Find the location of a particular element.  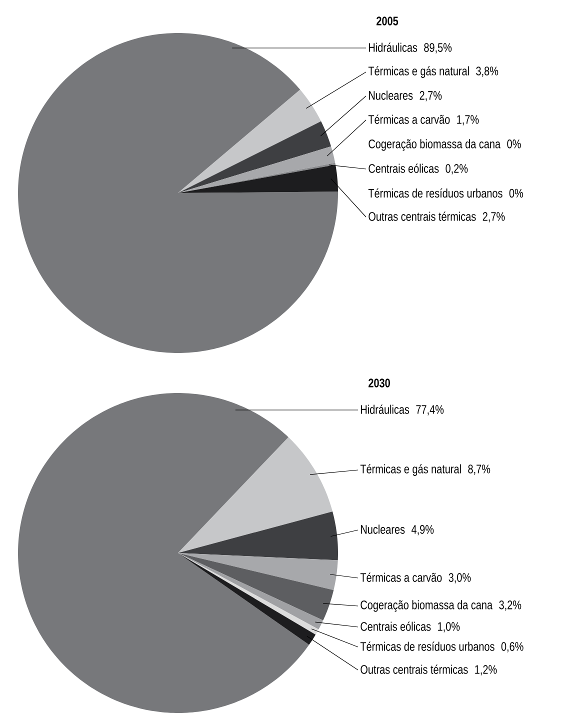

data-label: 0,6% is located at coordinates (512, 647).